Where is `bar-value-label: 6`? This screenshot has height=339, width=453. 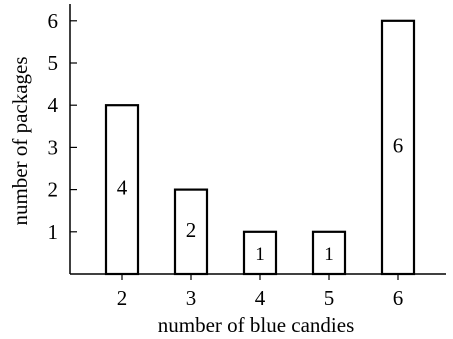 bar-value-label: 6 is located at coordinates (398, 145).